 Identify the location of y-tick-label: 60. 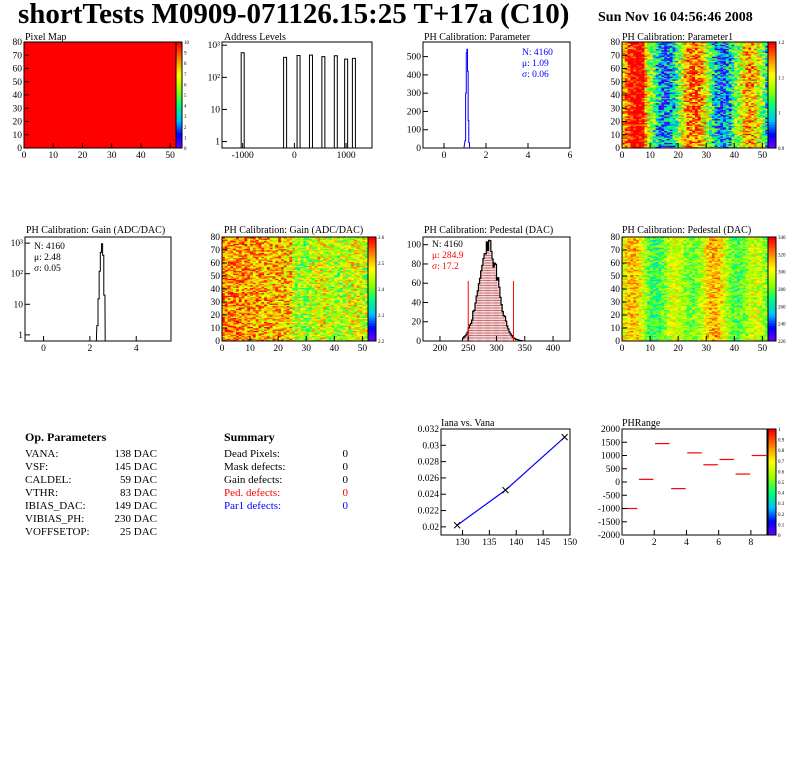
(616, 70).